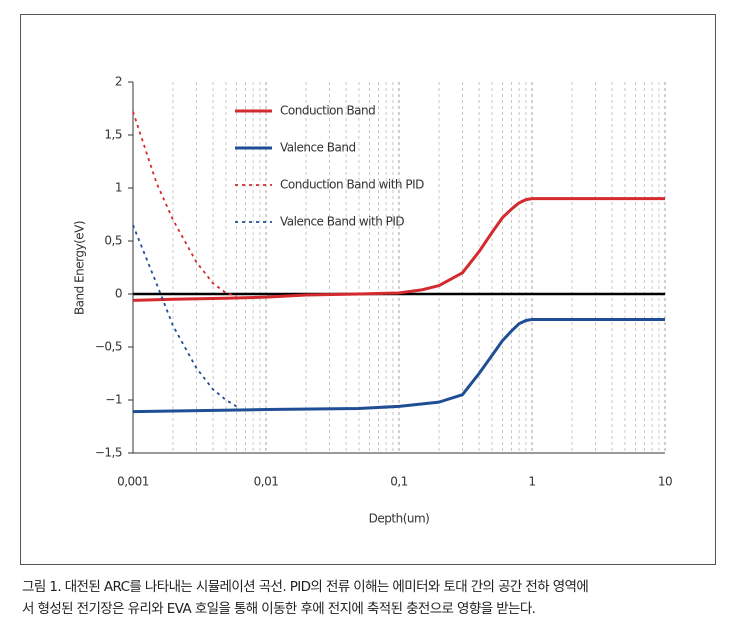 The width and height of the screenshot is (737, 643). I want to click on y-tick-label: −1,5, so click(108, 453).